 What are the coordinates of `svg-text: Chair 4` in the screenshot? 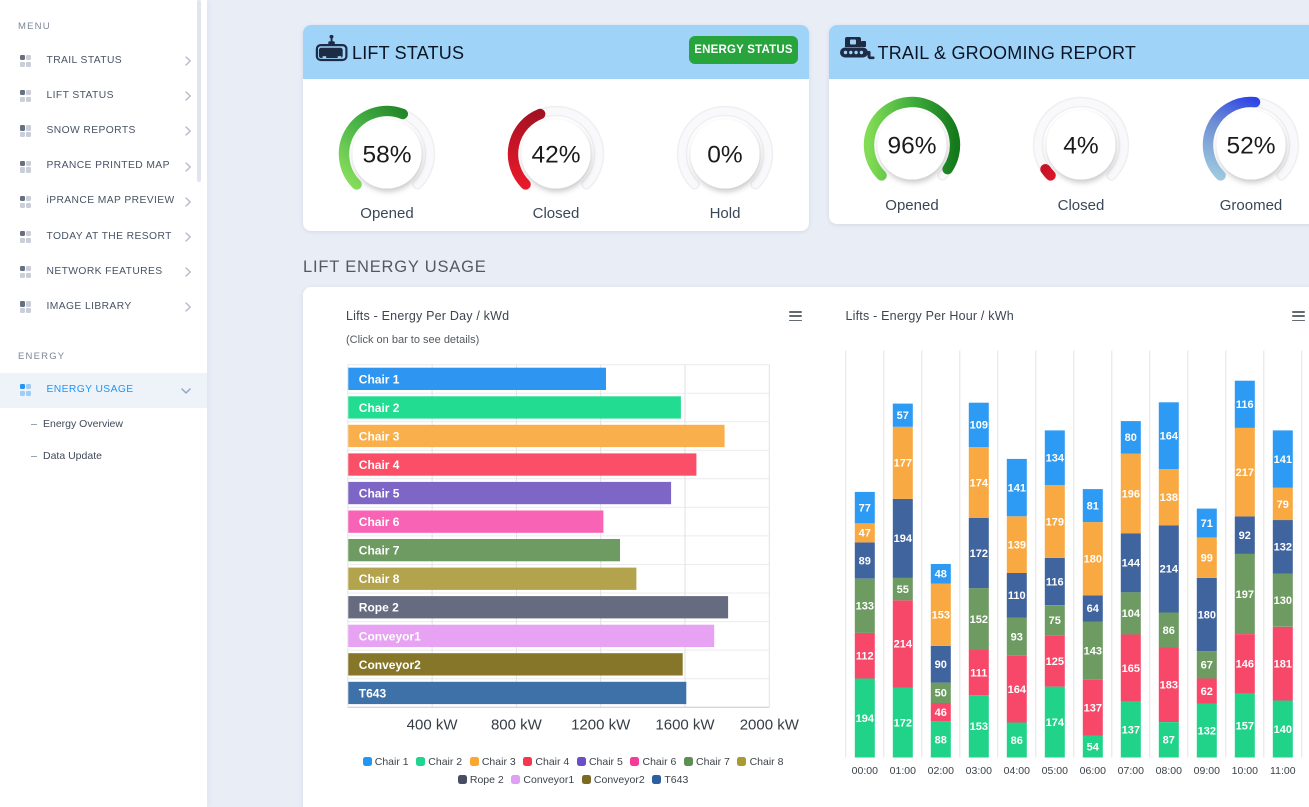 It's located at (379, 465).